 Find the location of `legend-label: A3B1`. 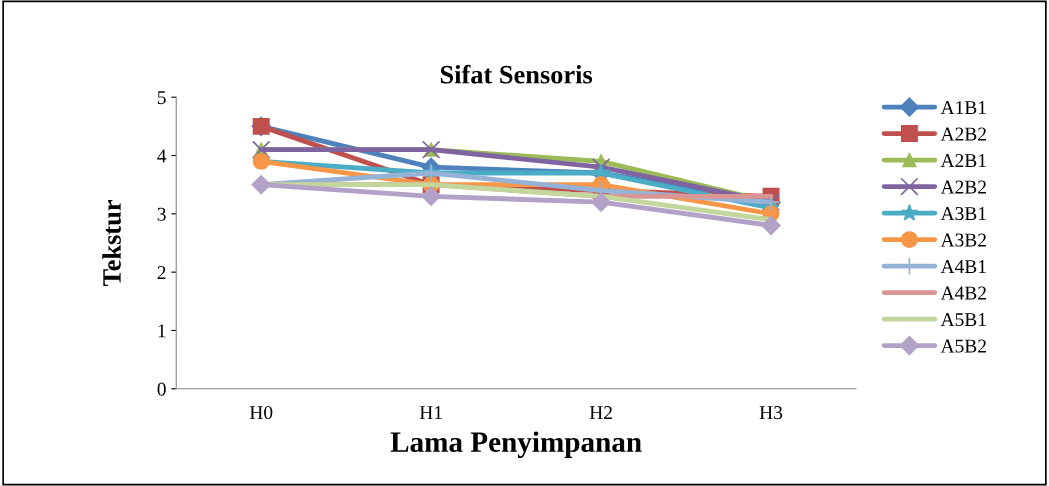

legend-label: A3B1 is located at coordinates (963, 214).